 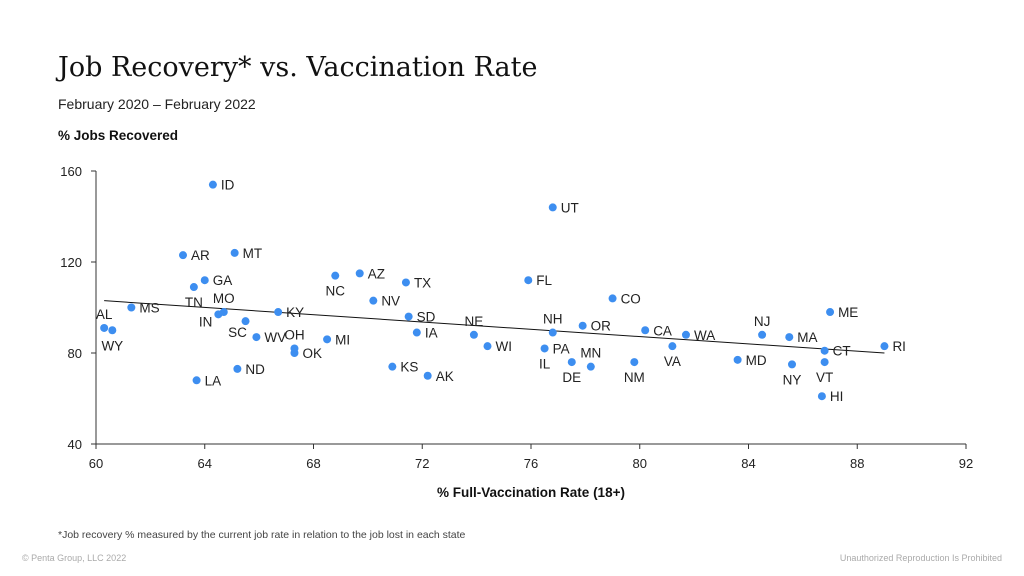 I want to click on point-label-ks: KS, so click(x=409, y=367).